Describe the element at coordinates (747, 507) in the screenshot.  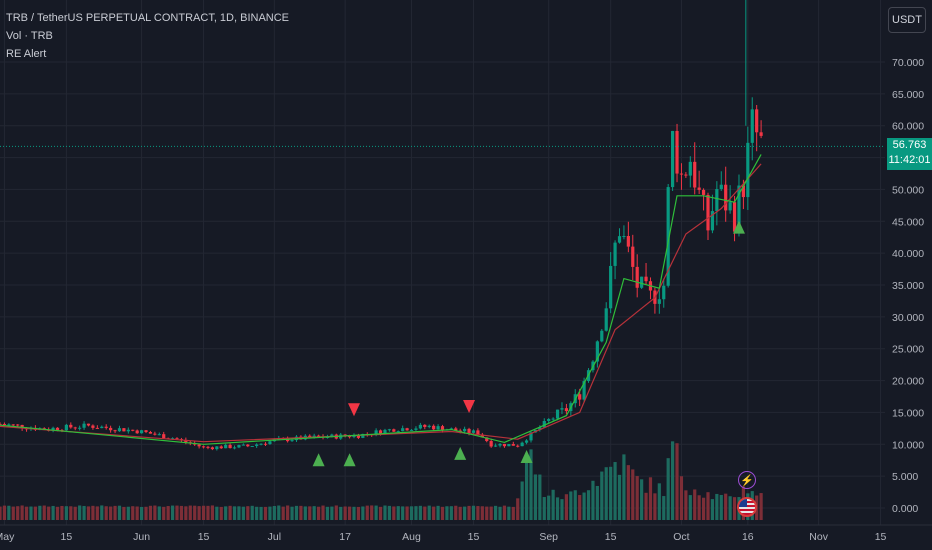
I see `us-flag-icon` at that location.